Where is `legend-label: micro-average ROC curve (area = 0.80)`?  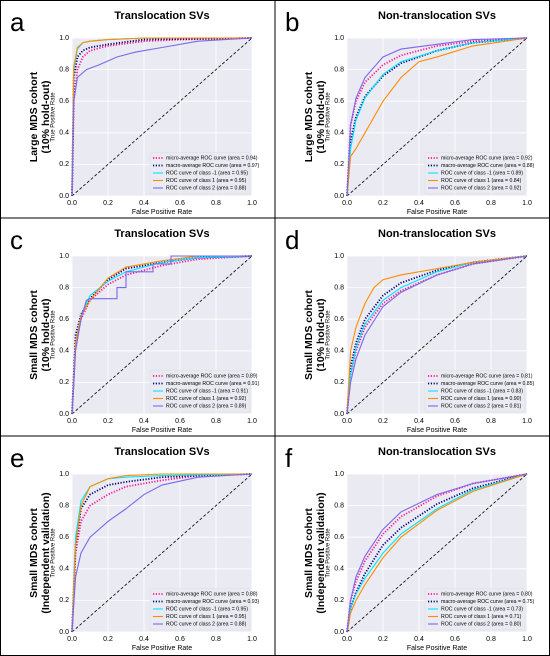
legend-label: micro-average ROC curve (area = 0.80) is located at coordinates (487, 594).